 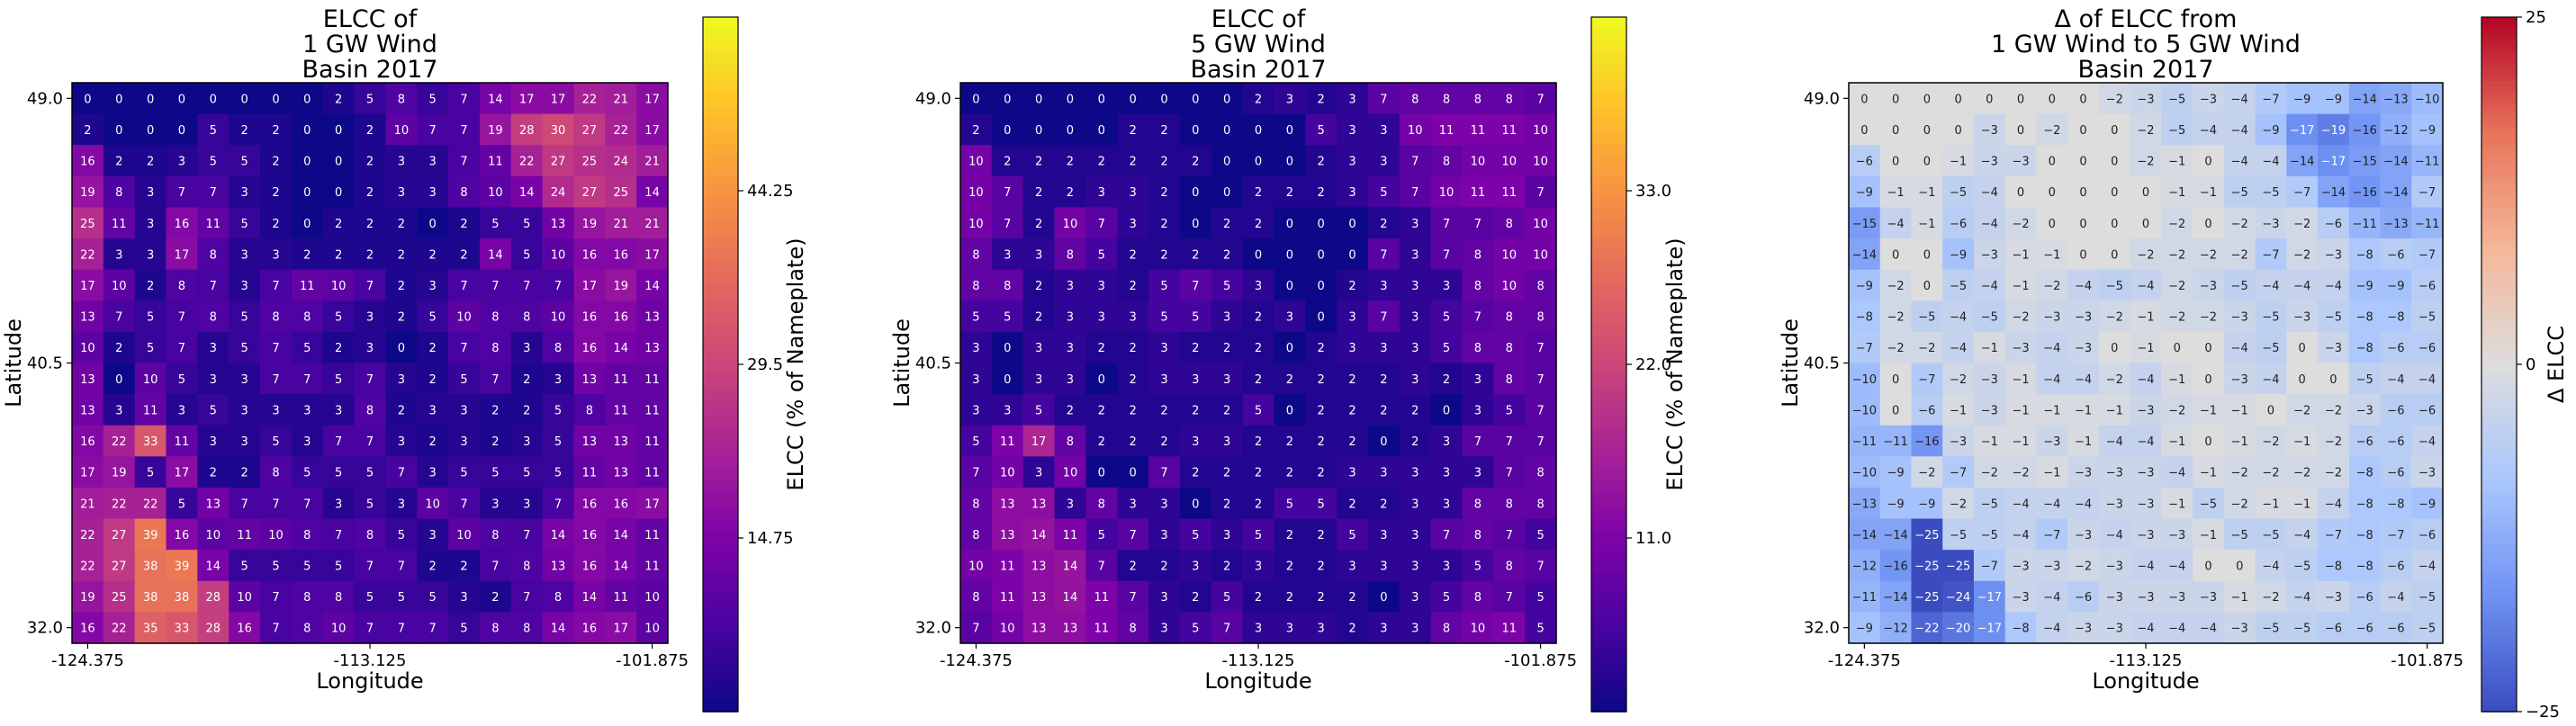 I want to click on cell-value-label: −1, so click(x=1958, y=162).